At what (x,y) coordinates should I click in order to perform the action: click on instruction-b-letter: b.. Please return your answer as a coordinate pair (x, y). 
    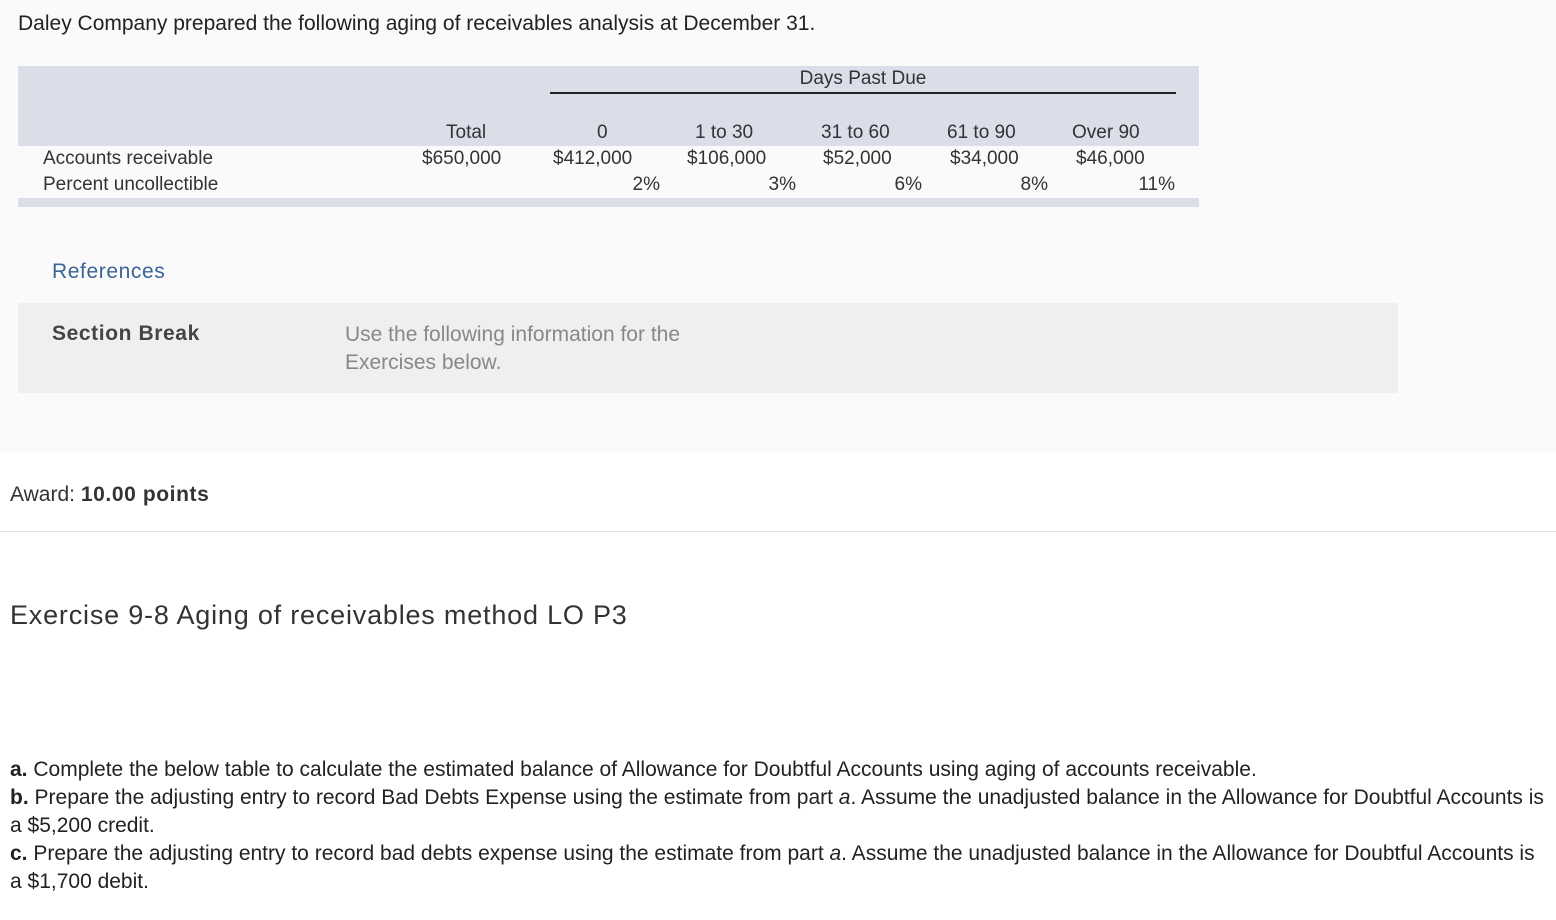
    Looking at the image, I should click on (19, 797).